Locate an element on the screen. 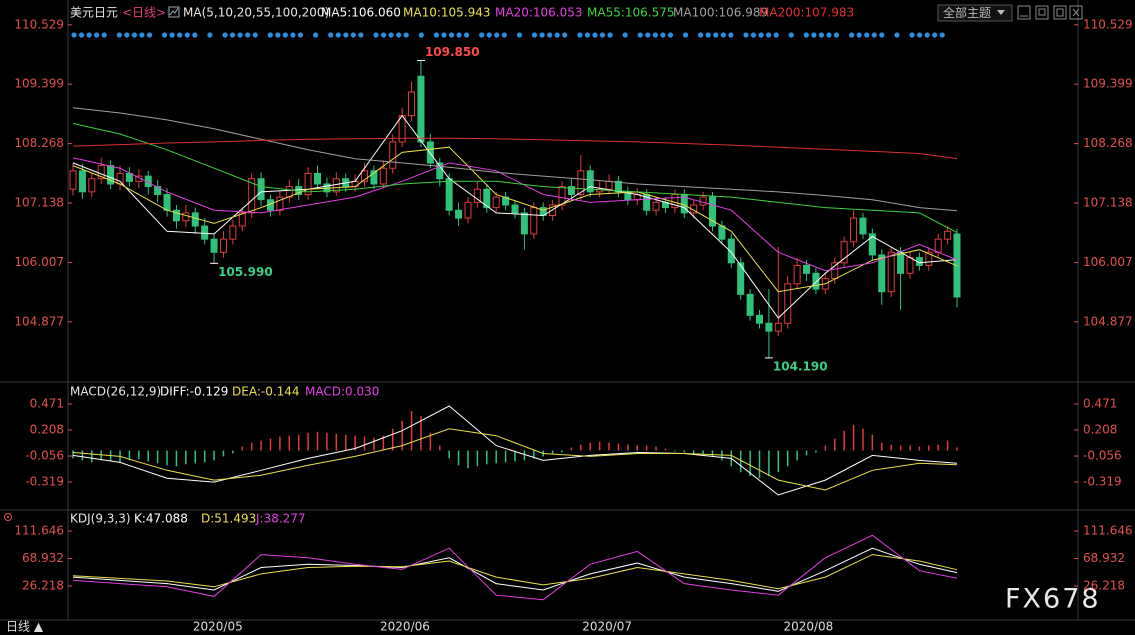  indicator-label: MACD(26,12,9) is located at coordinates (115, 392).